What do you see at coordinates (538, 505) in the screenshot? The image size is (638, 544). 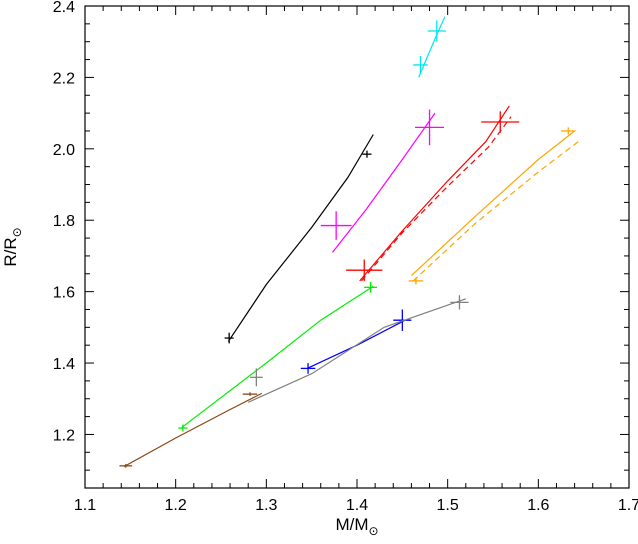 I see `x-tick-label: 1.6` at bounding box center [538, 505].